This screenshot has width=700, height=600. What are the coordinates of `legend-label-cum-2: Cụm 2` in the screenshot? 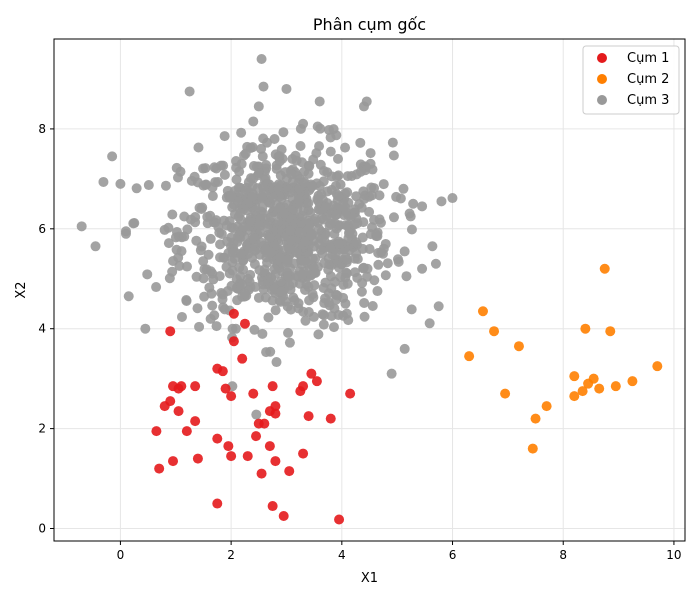 It's located at (648, 79).